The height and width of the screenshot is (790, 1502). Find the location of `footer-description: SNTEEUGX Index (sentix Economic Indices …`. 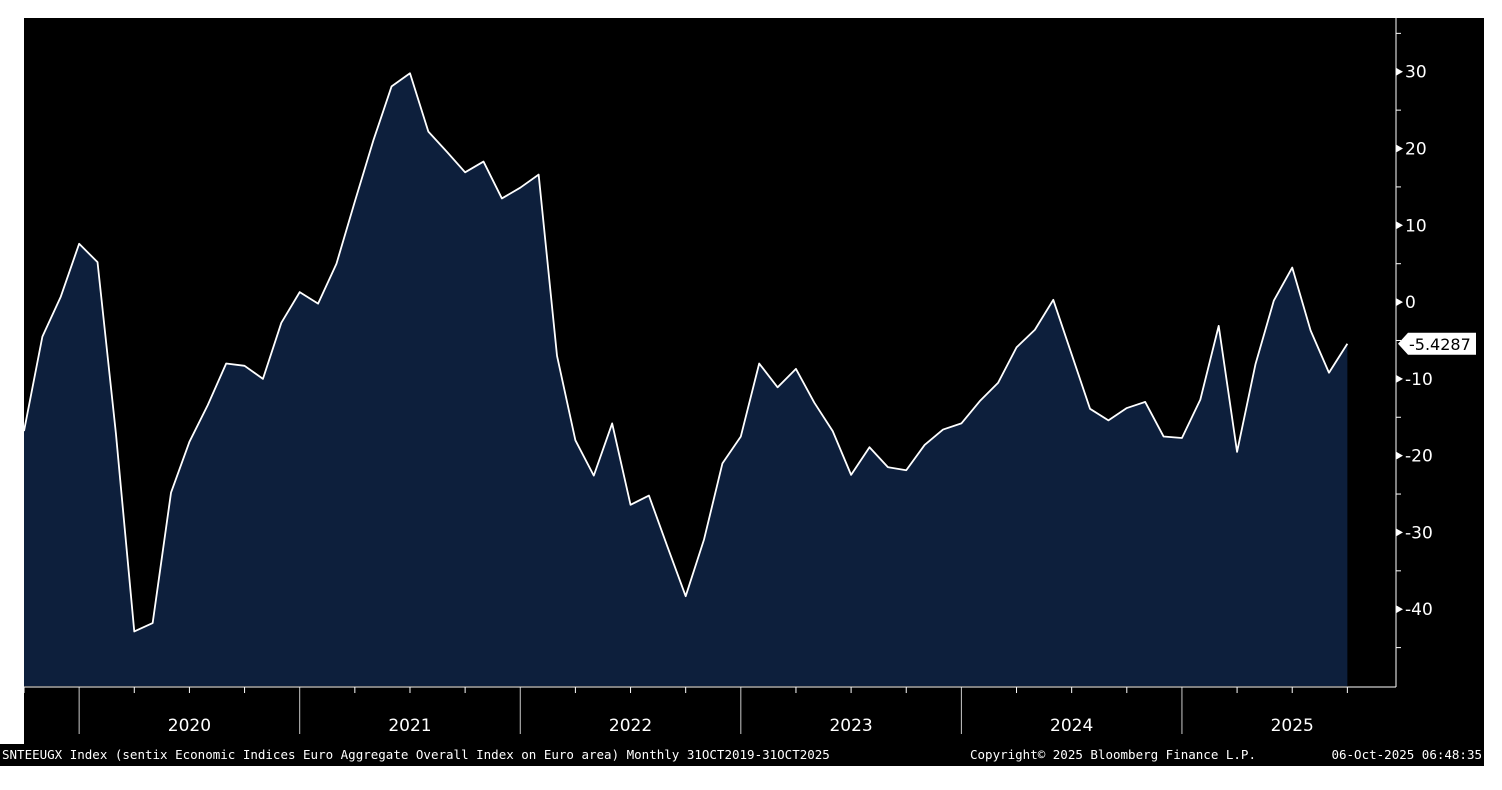

footer-description: SNTEEUGX Index (sentix Economic Indices … is located at coordinates (416, 754).